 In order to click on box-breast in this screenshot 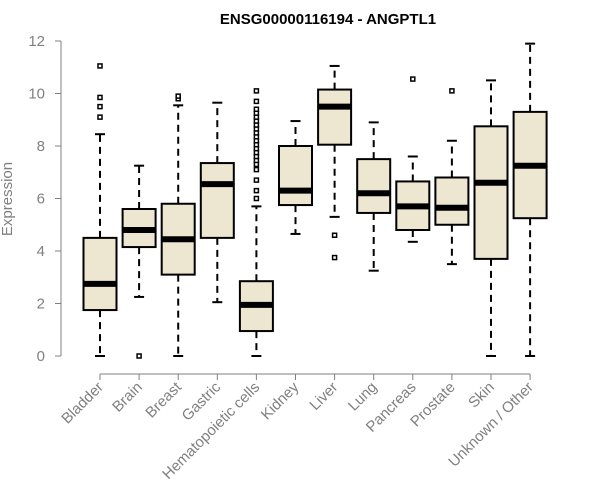, I will do `click(178, 225)`.